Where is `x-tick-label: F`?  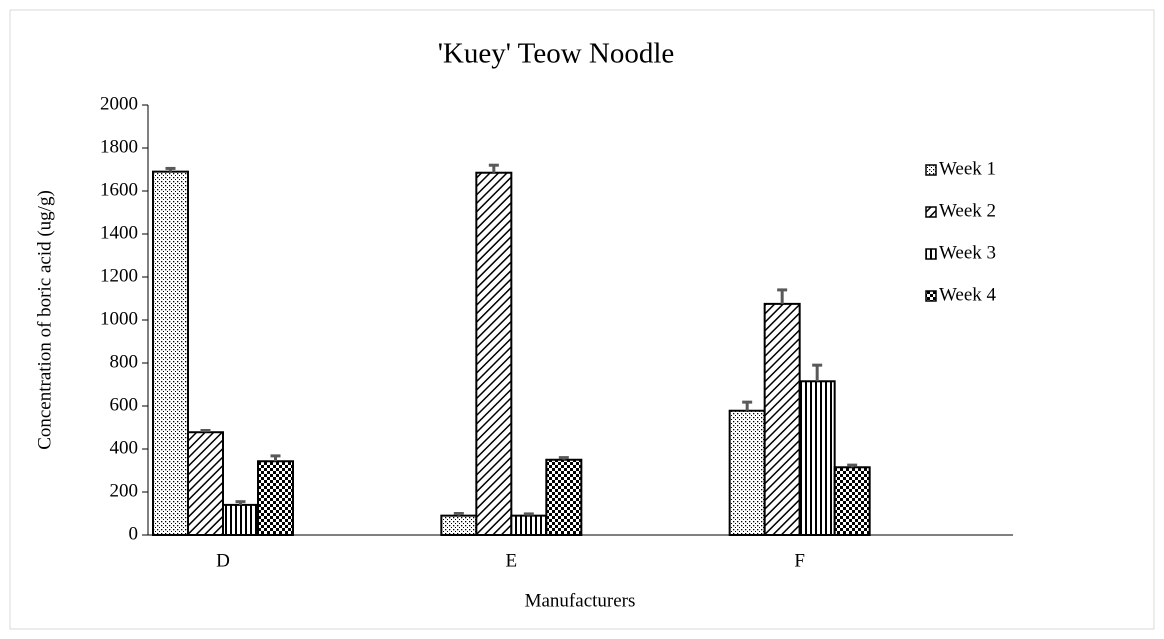
x-tick-label: F is located at coordinates (799, 560).